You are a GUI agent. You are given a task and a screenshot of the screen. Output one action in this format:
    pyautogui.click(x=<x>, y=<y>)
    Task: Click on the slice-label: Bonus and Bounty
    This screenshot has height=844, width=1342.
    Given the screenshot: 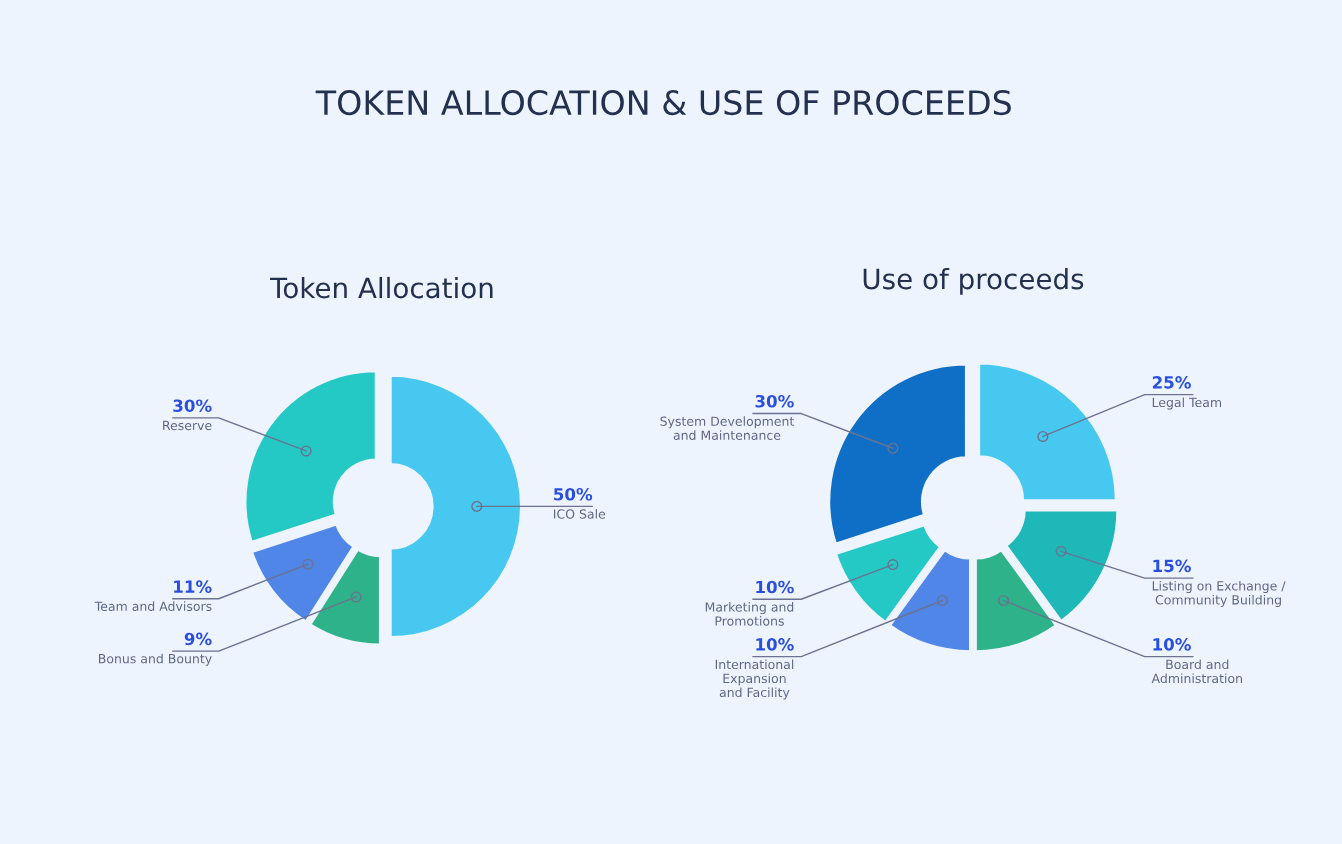 What is the action you would take?
    pyautogui.click(x=155, y=659)
    